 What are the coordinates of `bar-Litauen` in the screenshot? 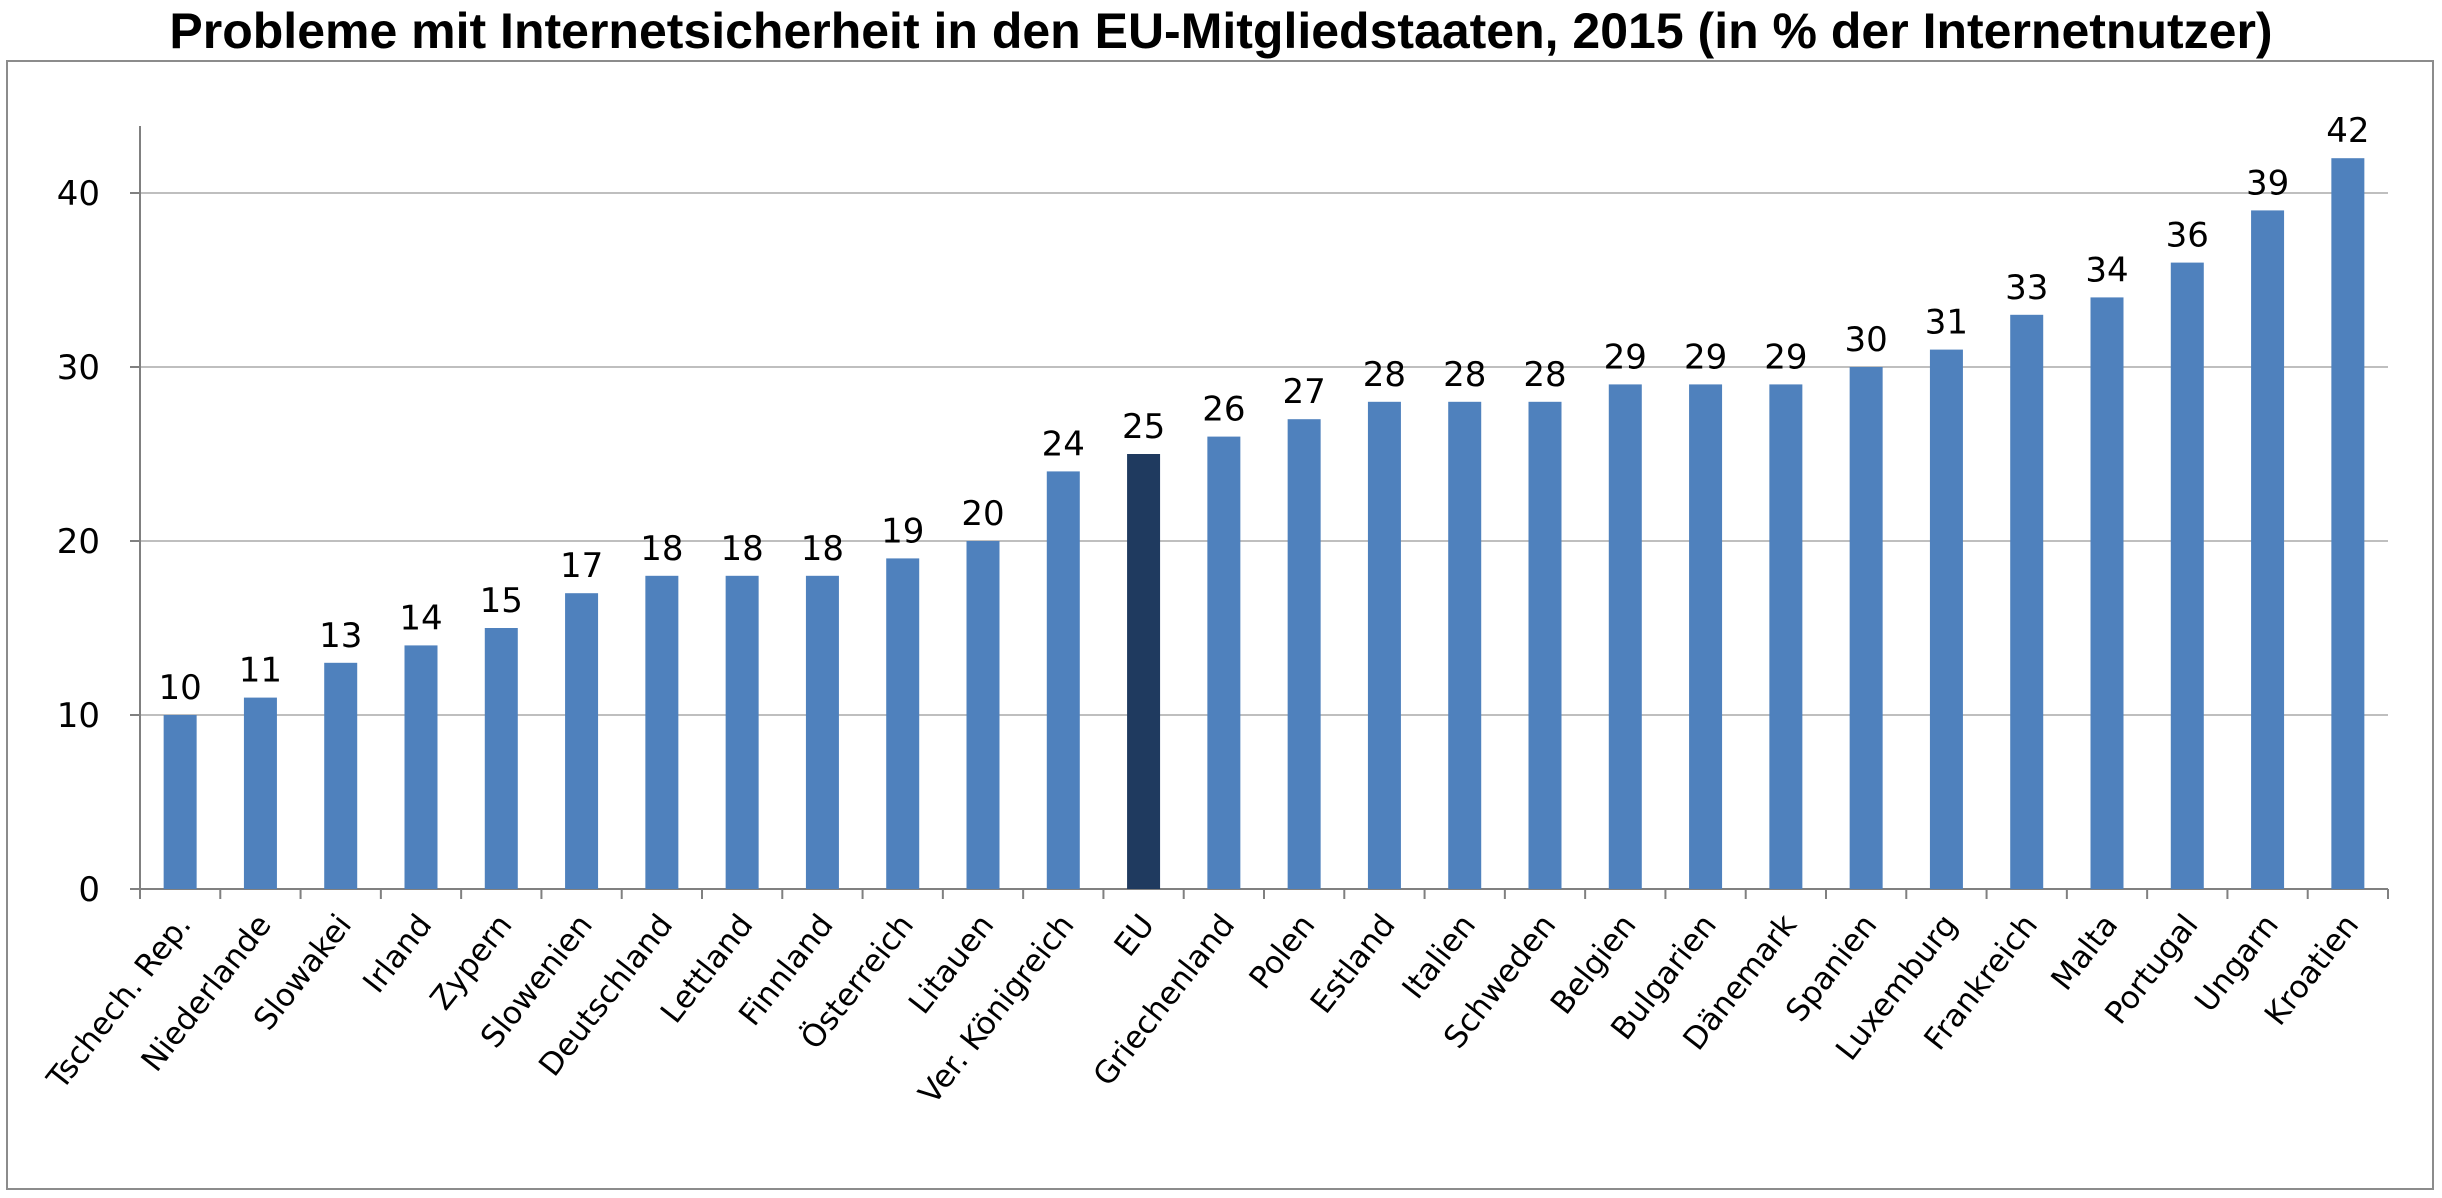 It's located at (983, 715).